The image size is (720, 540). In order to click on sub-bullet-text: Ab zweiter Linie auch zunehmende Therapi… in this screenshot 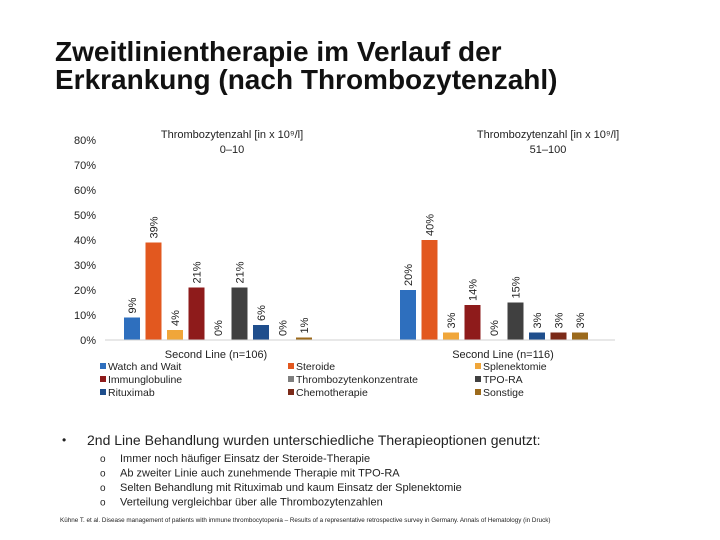, I will do `click(260, 474)`.